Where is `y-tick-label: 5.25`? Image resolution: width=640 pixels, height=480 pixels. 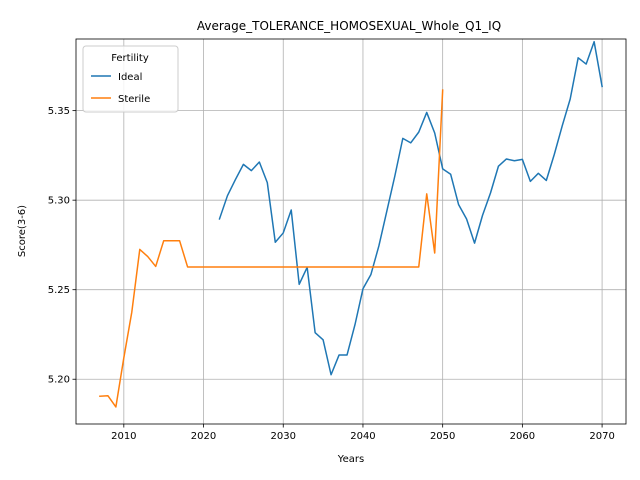
y-tick-label: 5.25 is located at coordinates (59, 290).